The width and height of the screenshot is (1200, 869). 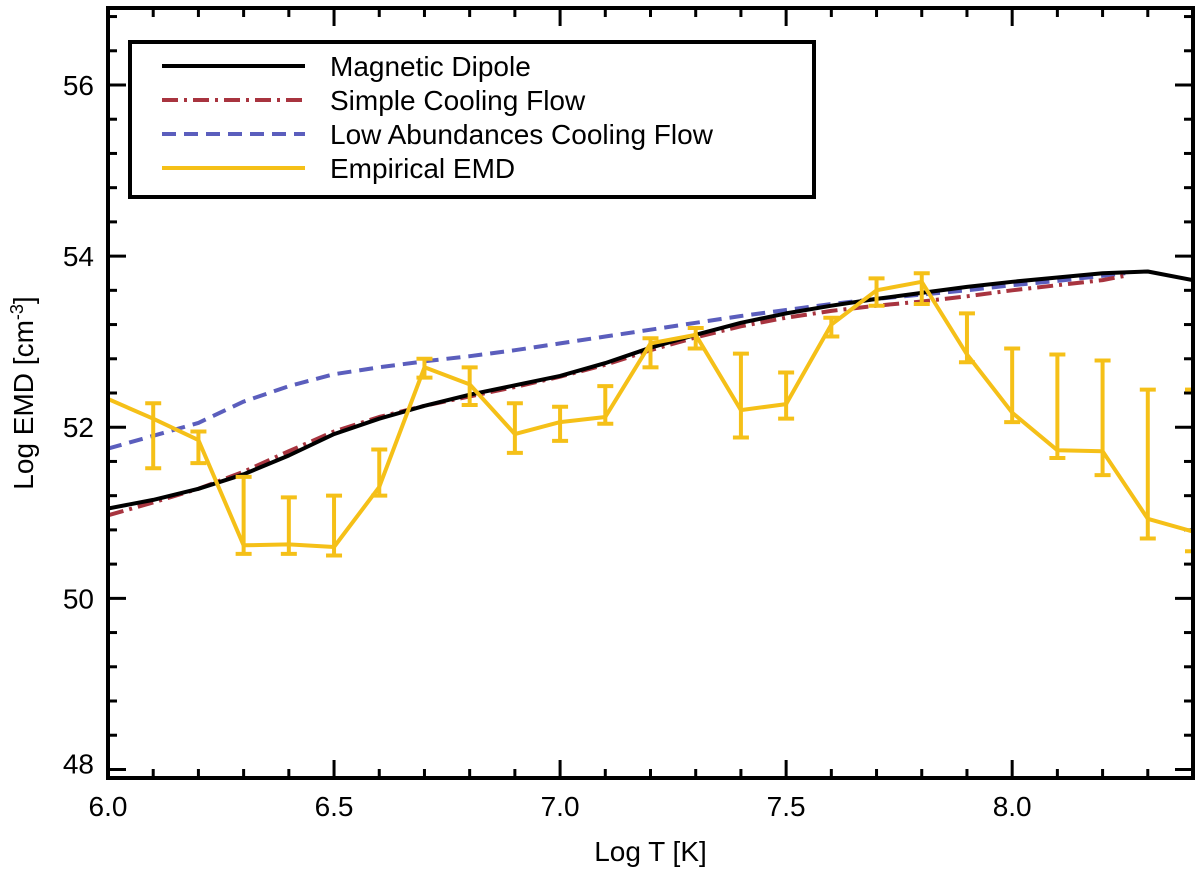 What do you see at coordinates (78, 427) in the screenshot?
I see `y-tick-label: 52` at bounding box center [78, 427].